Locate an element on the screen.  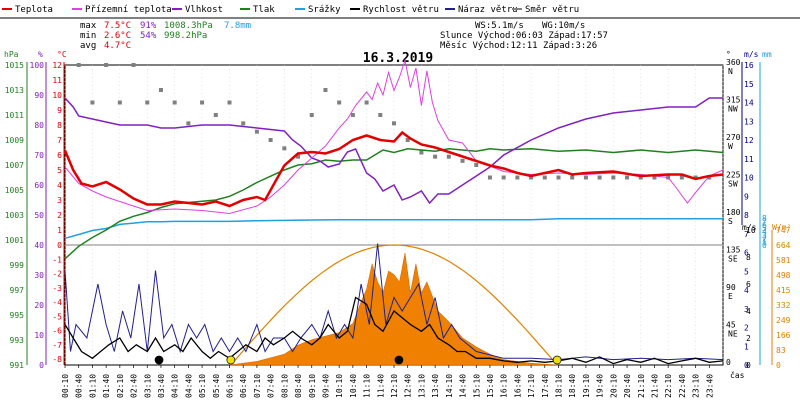
dir-tick-name: SW is located at coordinates (733, 184).